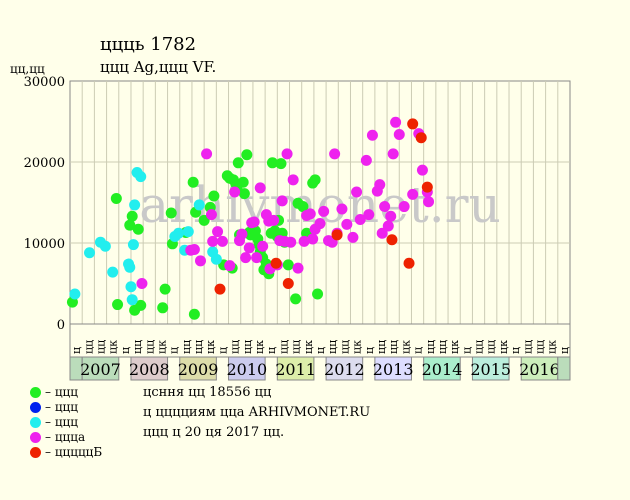 The height and width of the screenshot is (500, 630). Describe the element at coordinates (44, 204) in the screenshot. I see `y-tick-labels: 0 10000 20000 30000` at that location.